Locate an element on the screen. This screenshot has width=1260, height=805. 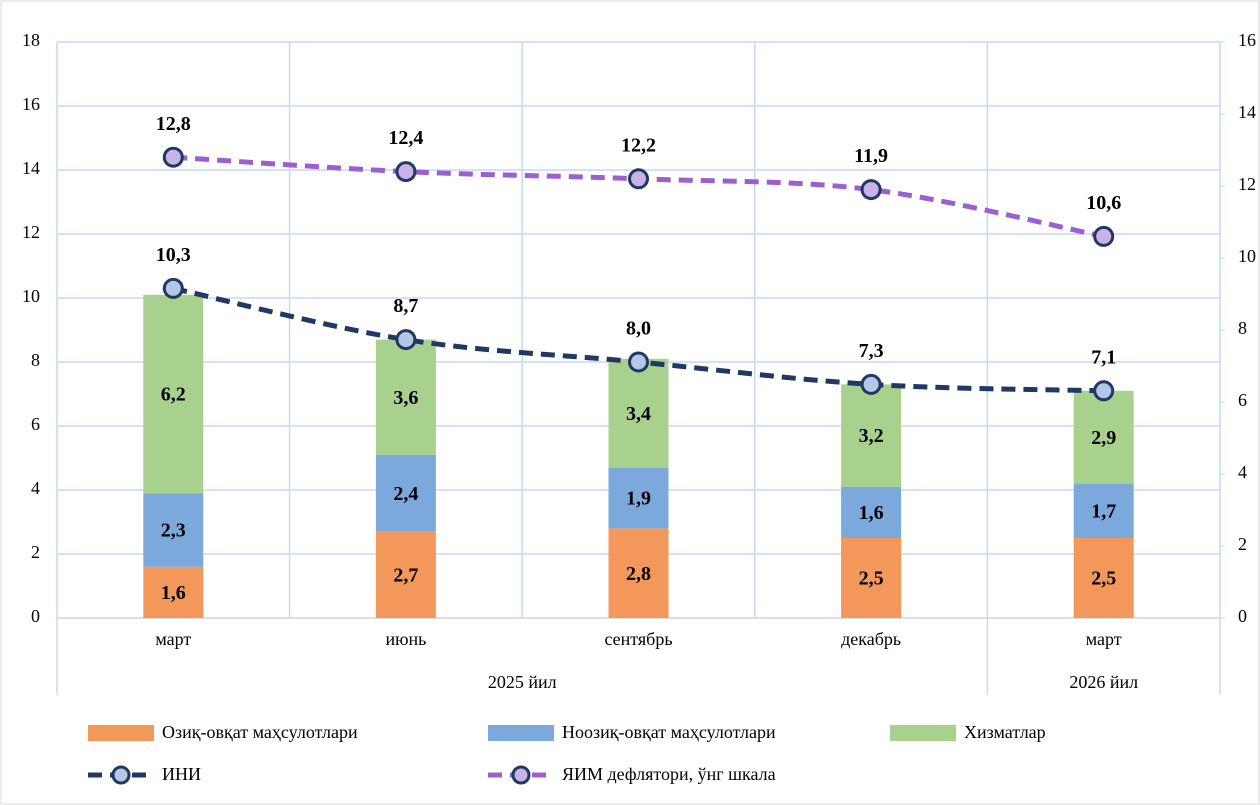
y2-tick-label: 8 is located at coordinates (1242, 328).